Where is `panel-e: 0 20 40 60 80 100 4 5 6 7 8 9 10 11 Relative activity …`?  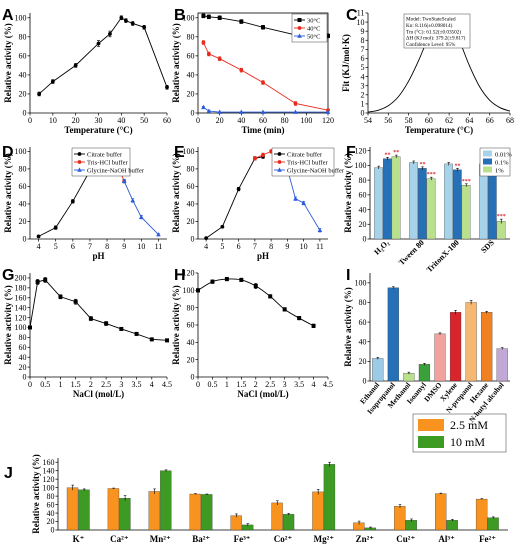
panel-e: 0 20 40 60 80 100 4 5 6 7 8 9 10 11 Relative activity … is located at coordinates (258, 202).